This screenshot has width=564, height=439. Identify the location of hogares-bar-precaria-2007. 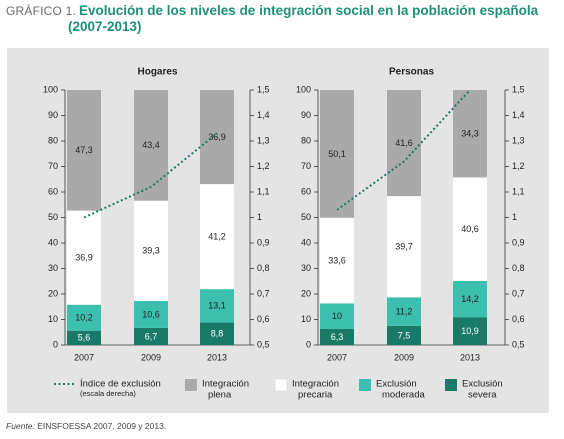
(84, 257).